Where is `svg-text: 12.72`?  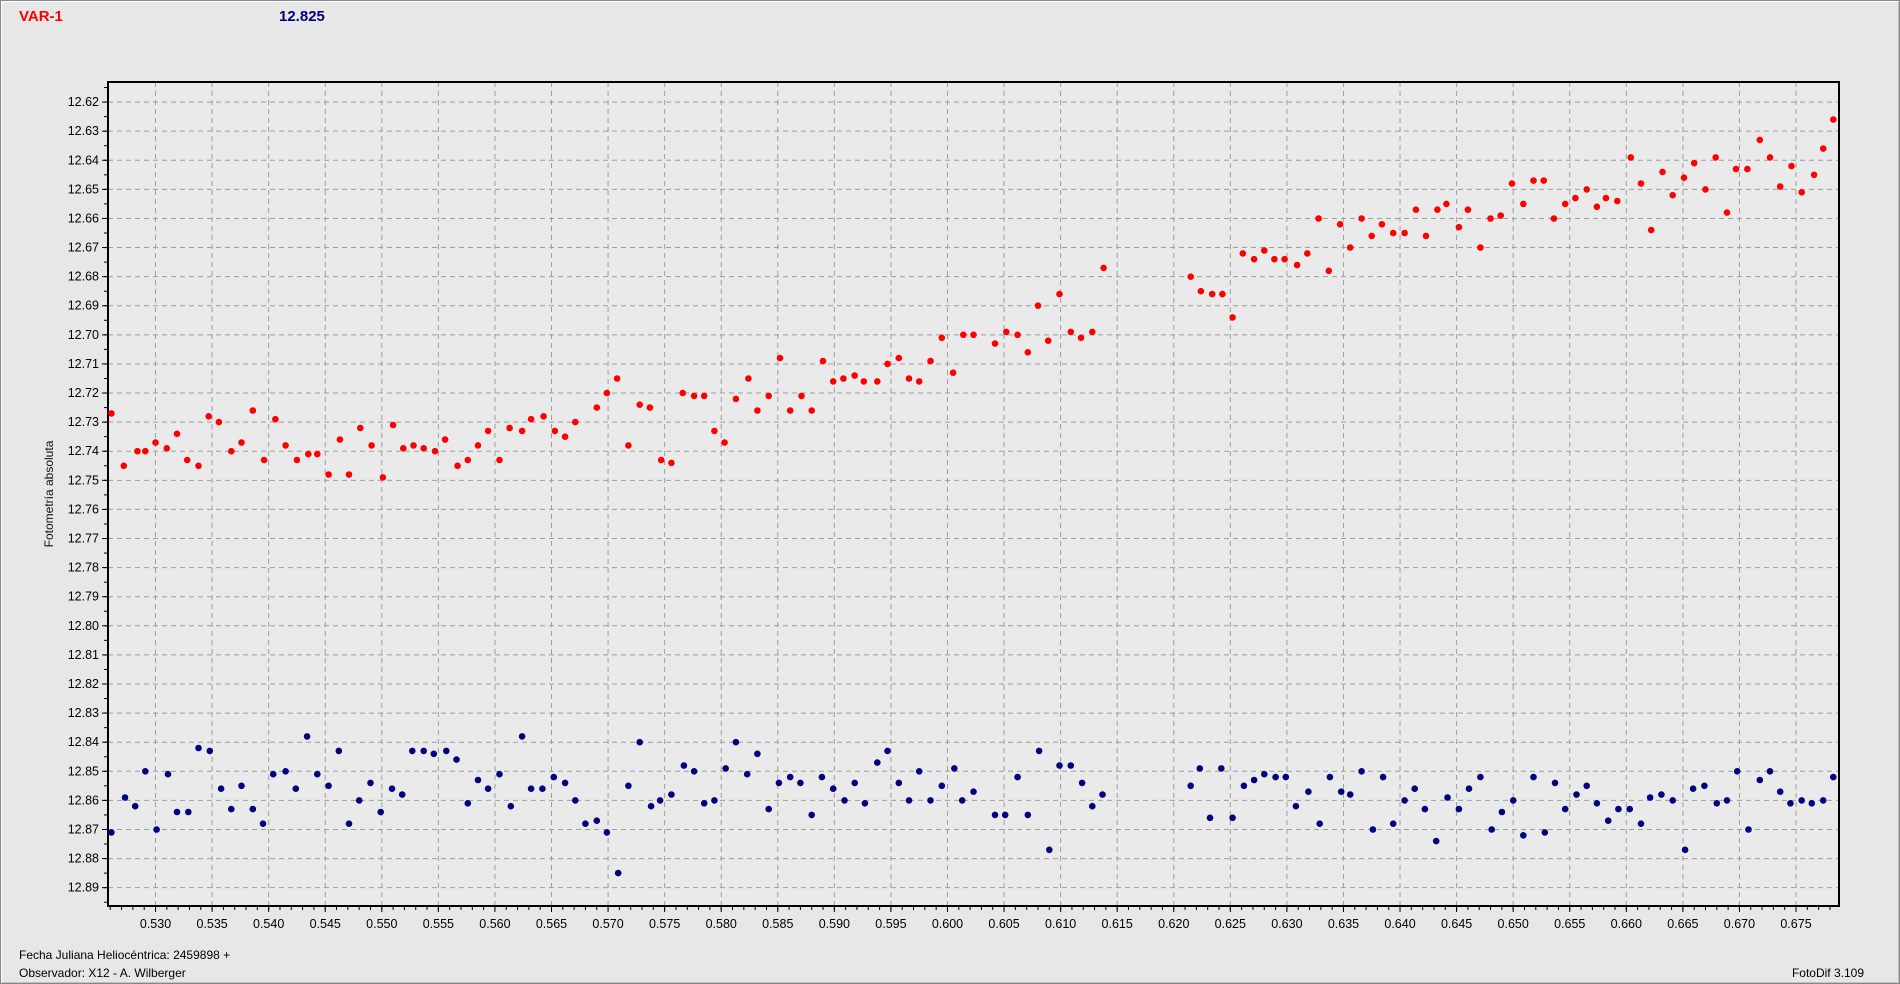
svg-text: 12.72 is located at coordinates (83, 393).